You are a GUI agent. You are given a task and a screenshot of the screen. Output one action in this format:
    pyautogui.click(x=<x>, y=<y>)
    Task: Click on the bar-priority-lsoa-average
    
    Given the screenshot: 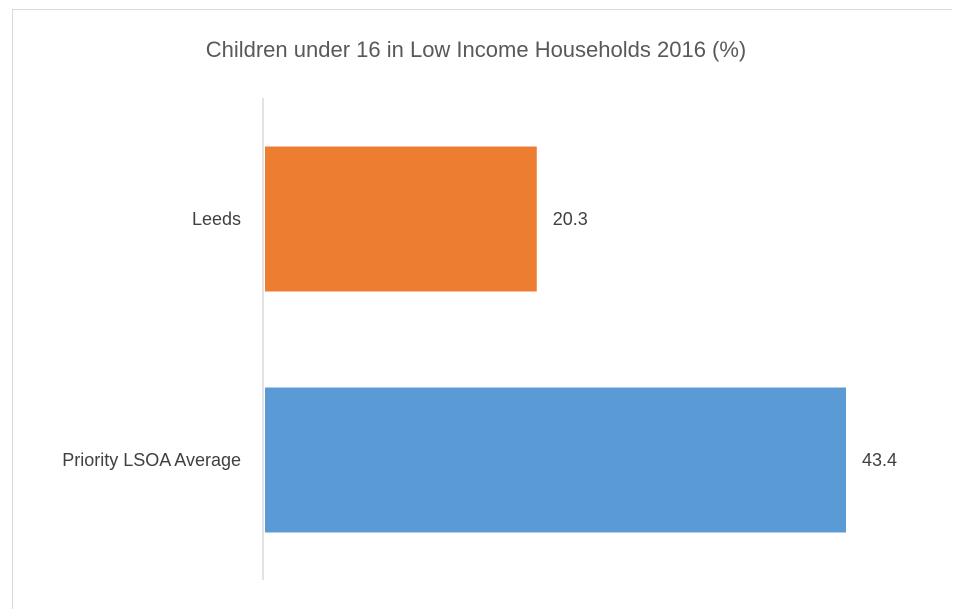 What is the action you would take?
    pyautogui.click(x=555, y=460)
    